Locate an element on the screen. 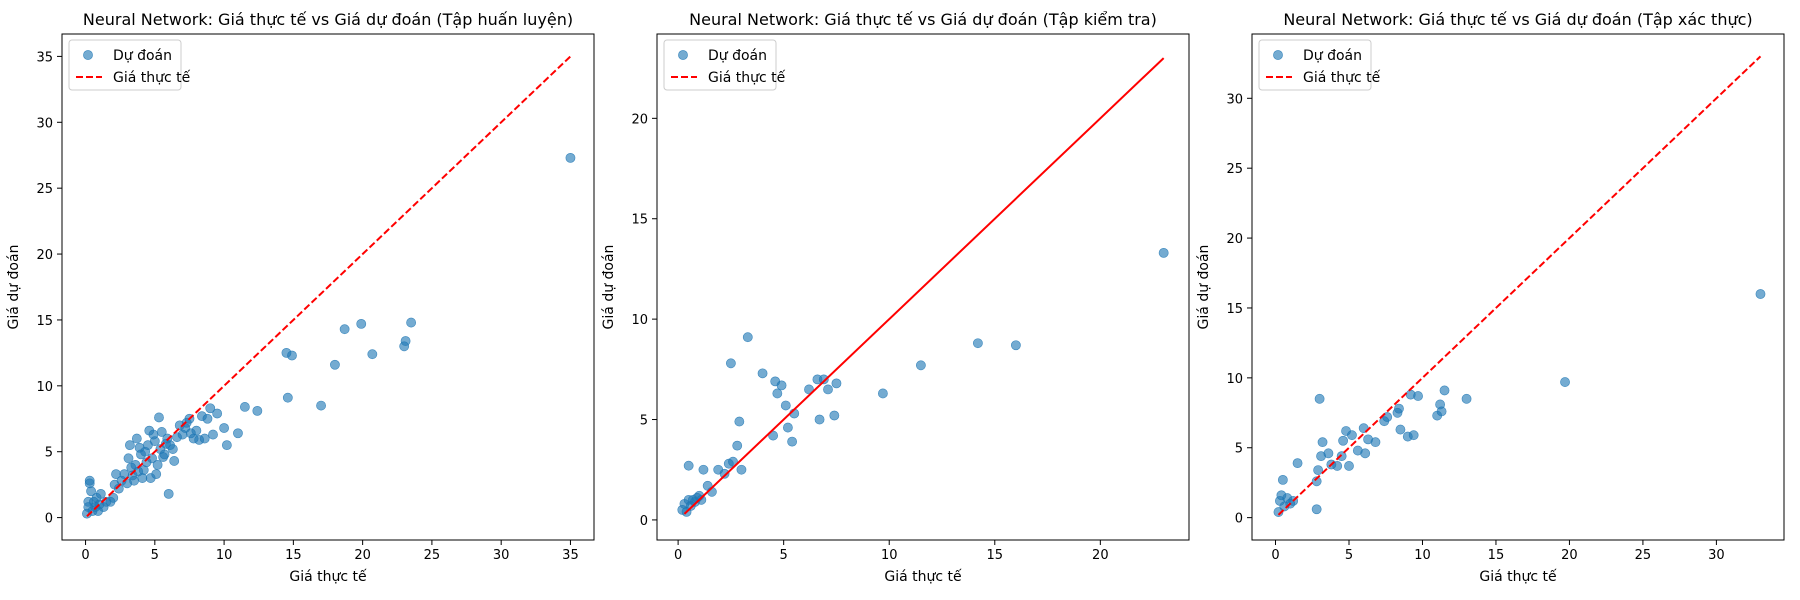  y-tick-label: 20 is located at coordinates (44, 255).